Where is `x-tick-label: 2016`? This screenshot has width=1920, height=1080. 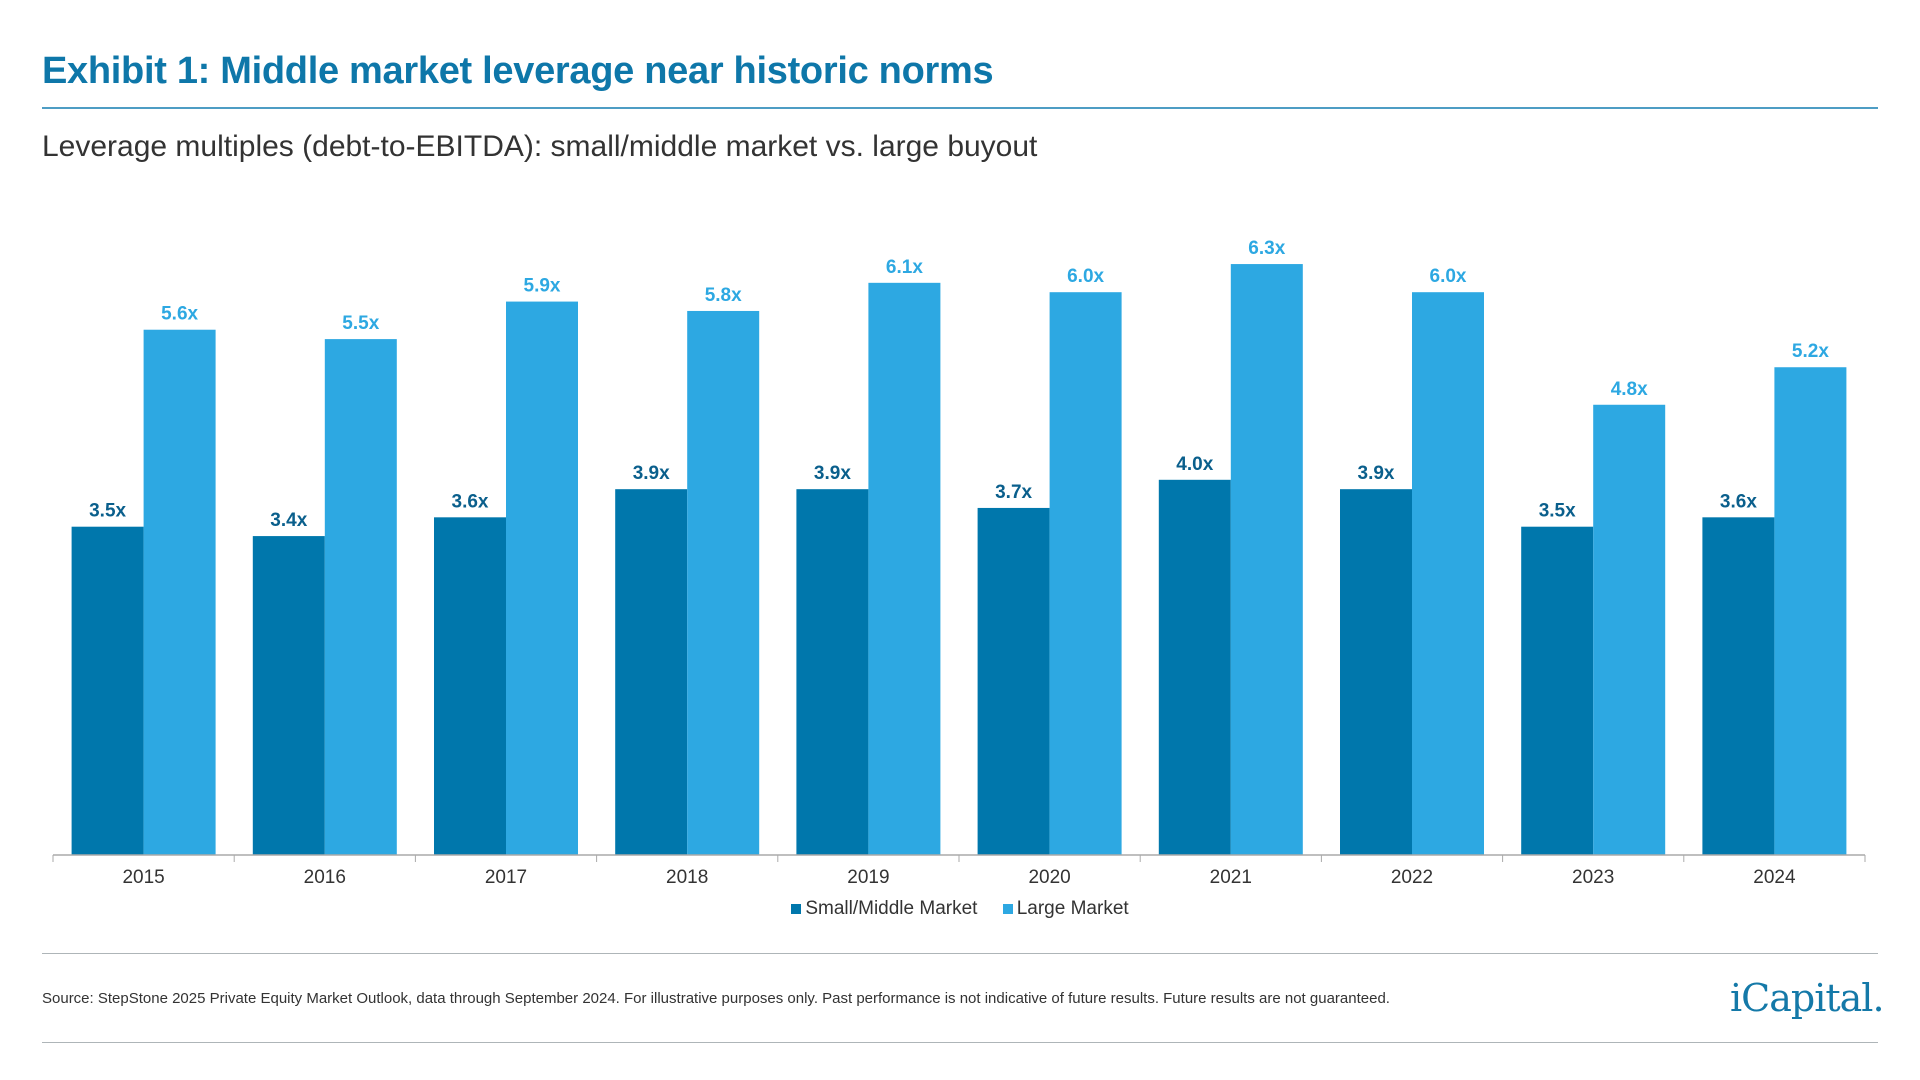 x-tick-label: 2016 is located at coordinates (325, 877).